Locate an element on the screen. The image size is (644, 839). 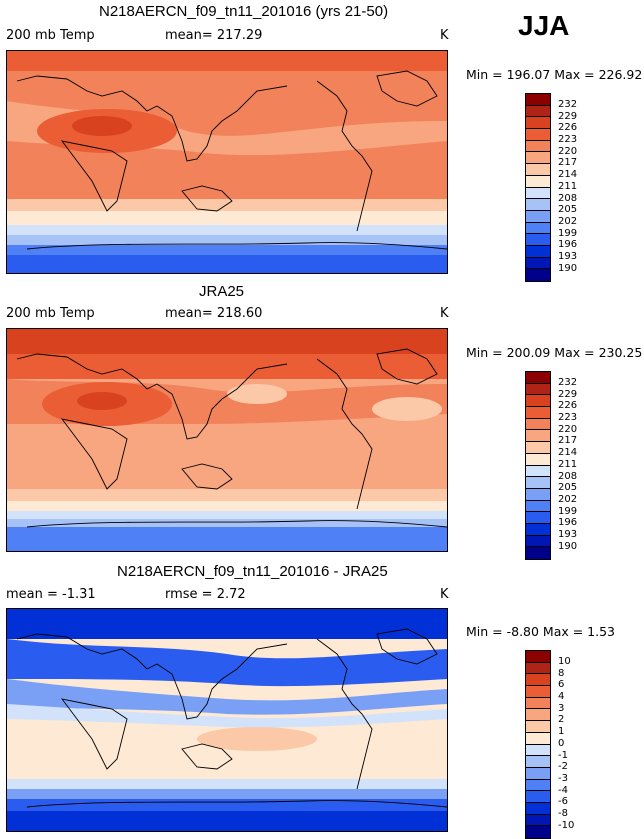
panel-3-minmax: Min = -8.80 Max = 1.53 is located at coordinates (541, 631).